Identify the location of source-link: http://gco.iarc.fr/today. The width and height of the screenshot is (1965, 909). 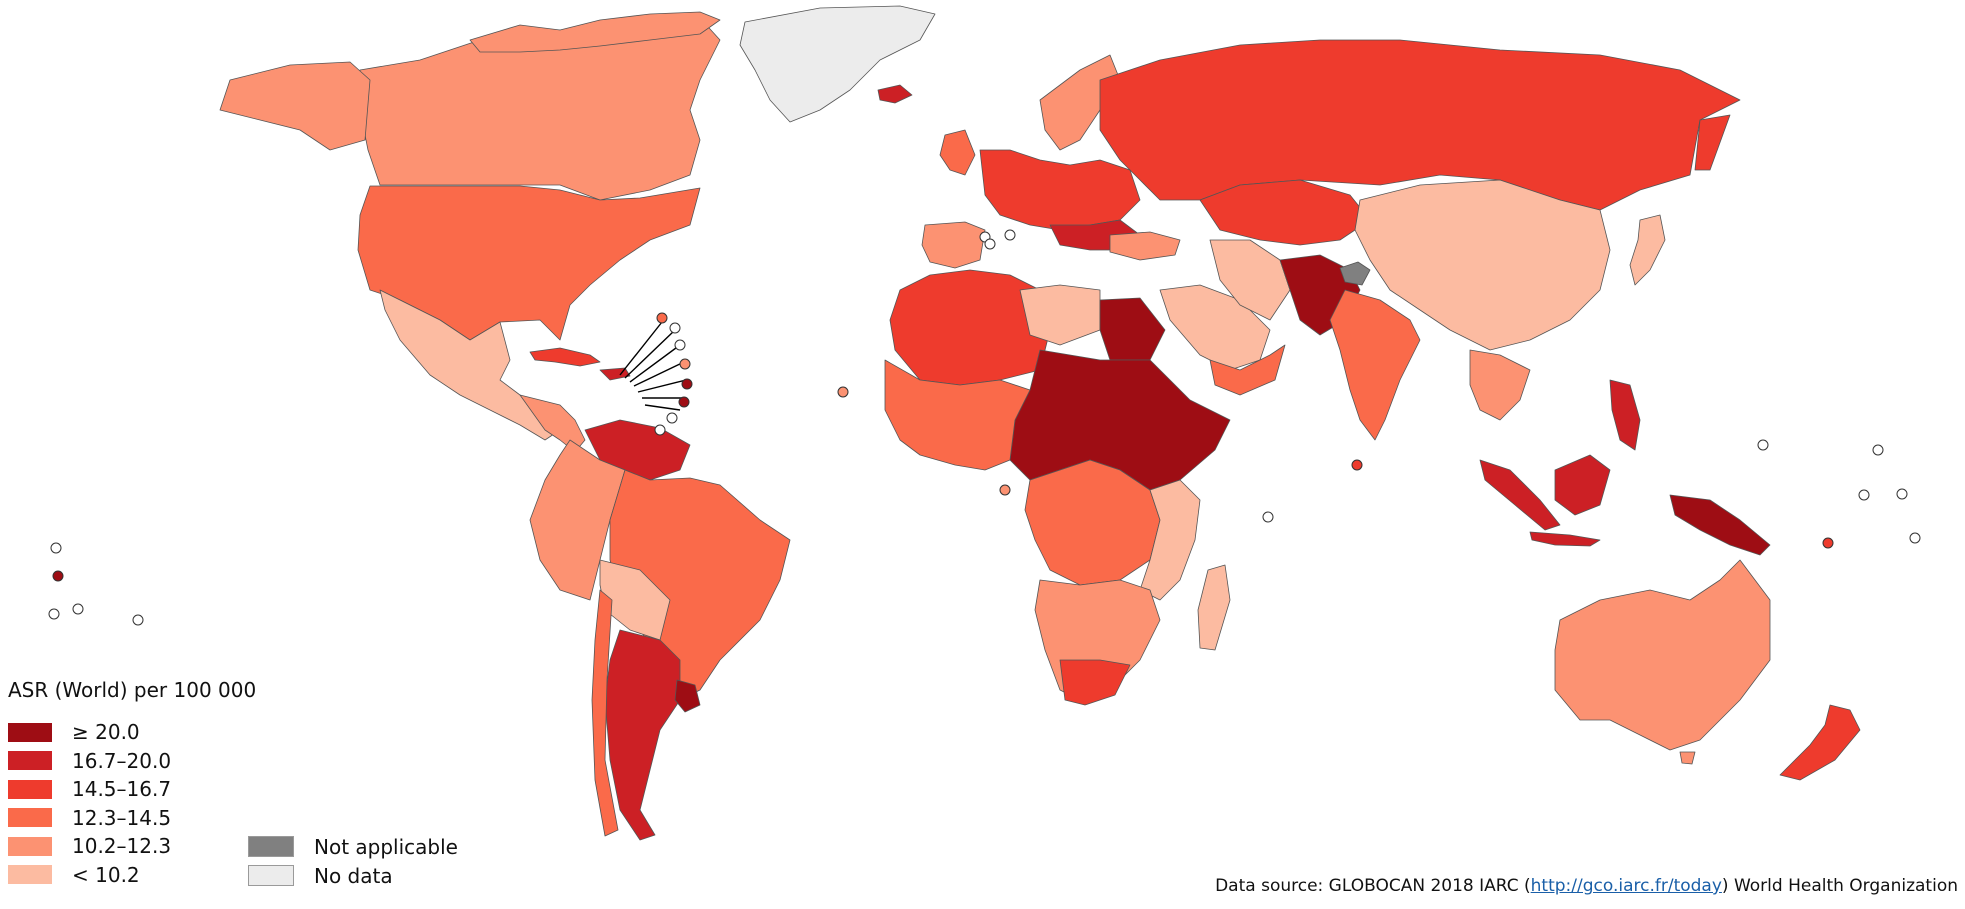
(1626, 886).